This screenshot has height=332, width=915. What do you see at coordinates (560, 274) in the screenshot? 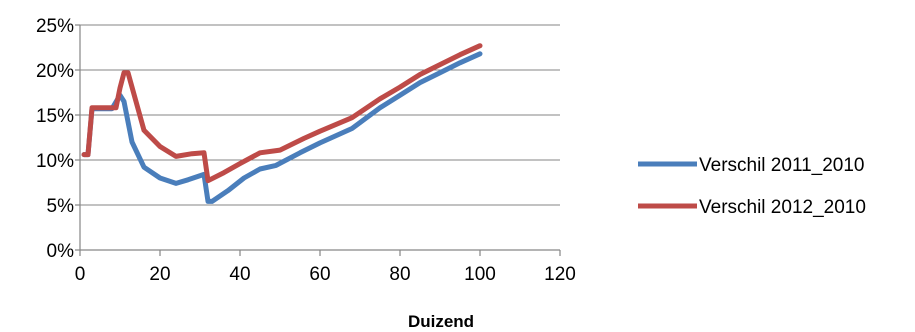
I see `x-tick-label: 120` at bounding box center [560, 274].